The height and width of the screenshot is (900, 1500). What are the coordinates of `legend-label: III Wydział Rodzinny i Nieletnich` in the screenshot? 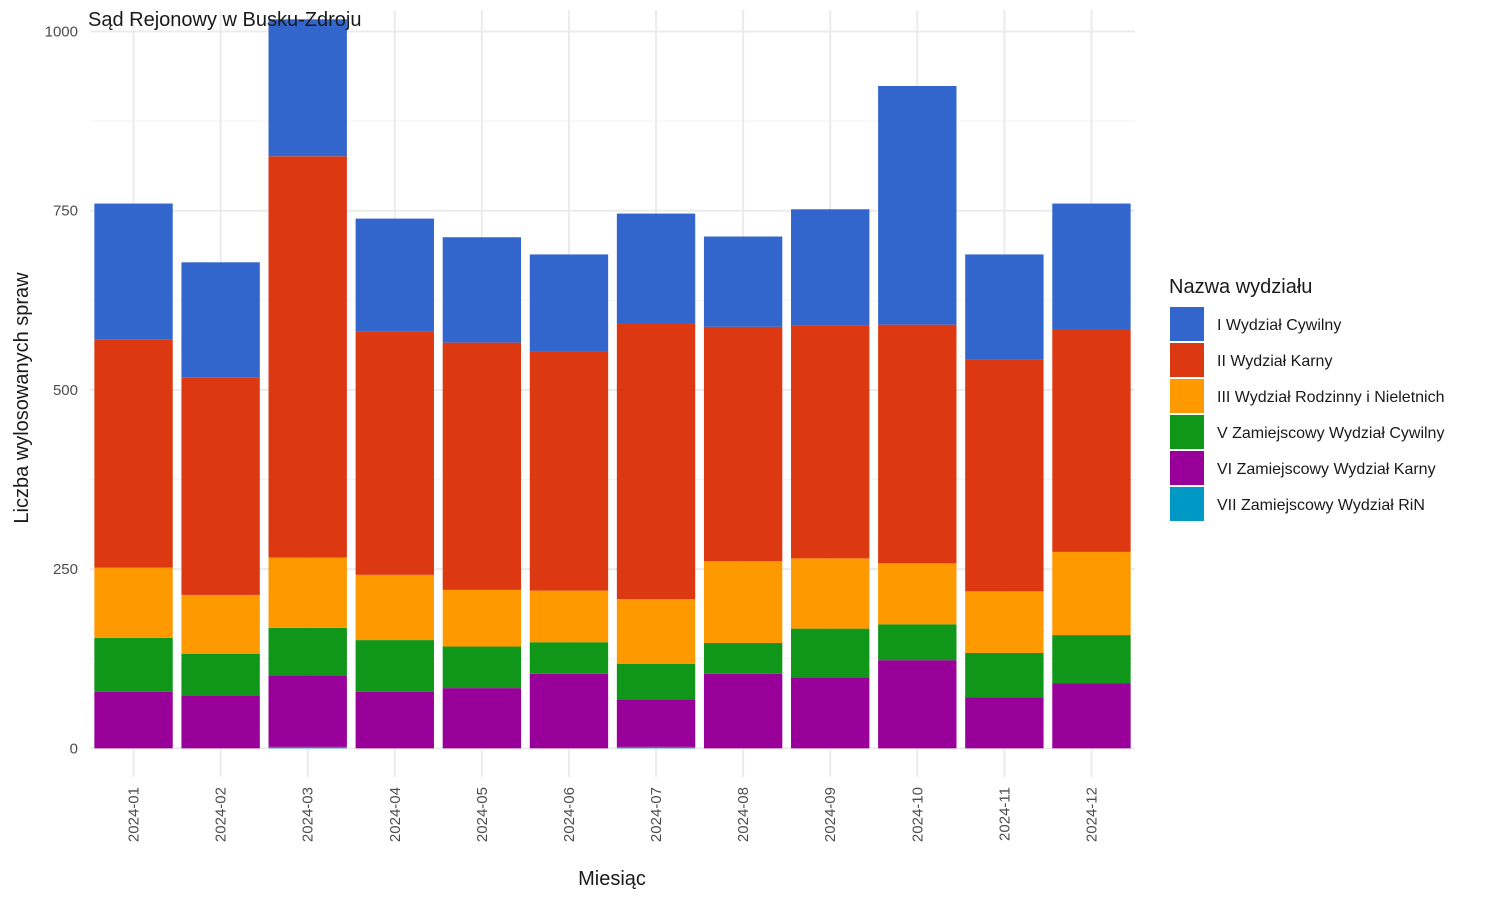 It's located at (1331, 397).